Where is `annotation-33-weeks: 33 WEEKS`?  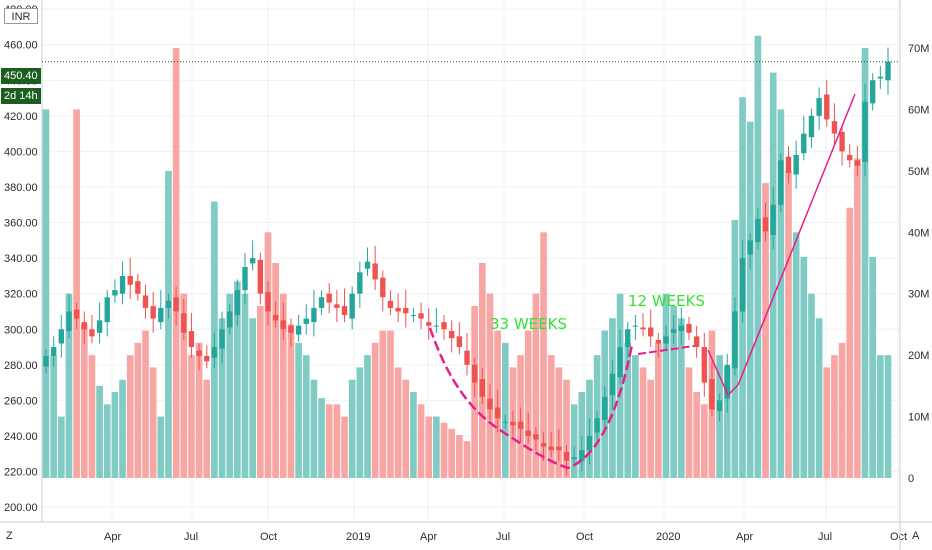 annotation-33-weeks: 33 WEEKS is located at coordinates (528, 324).